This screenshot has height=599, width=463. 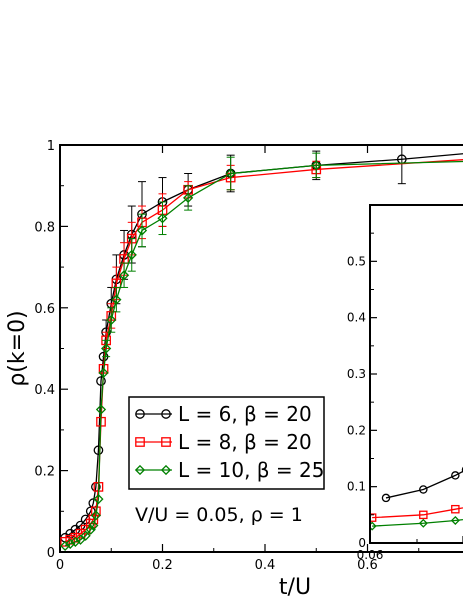 I want to click on x-axis-label: t/U, so click(x=295, y=587).